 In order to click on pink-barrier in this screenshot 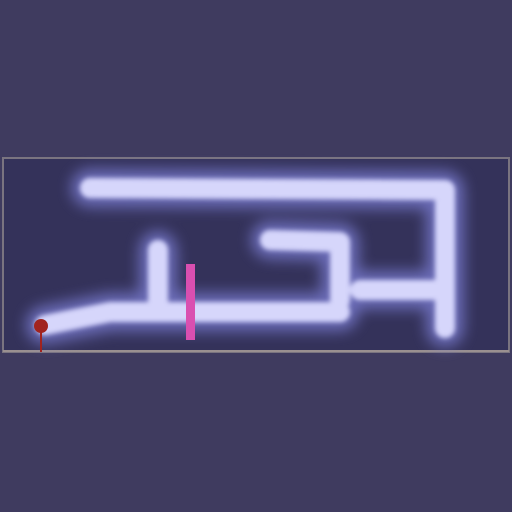, I will do `click(190, 302)`.